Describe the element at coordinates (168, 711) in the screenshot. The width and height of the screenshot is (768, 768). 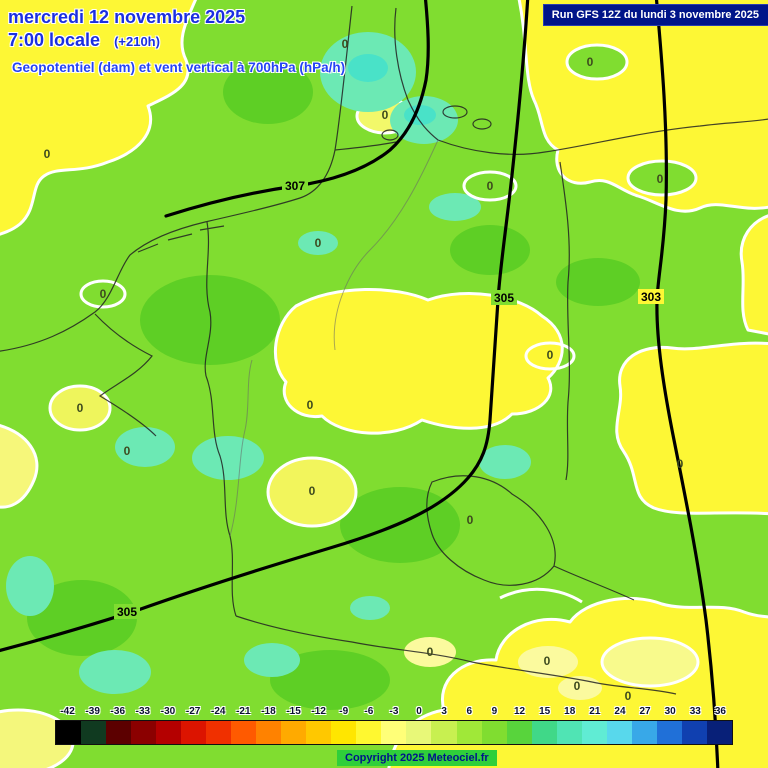
I see `colorbar-tick: -30` at that location.